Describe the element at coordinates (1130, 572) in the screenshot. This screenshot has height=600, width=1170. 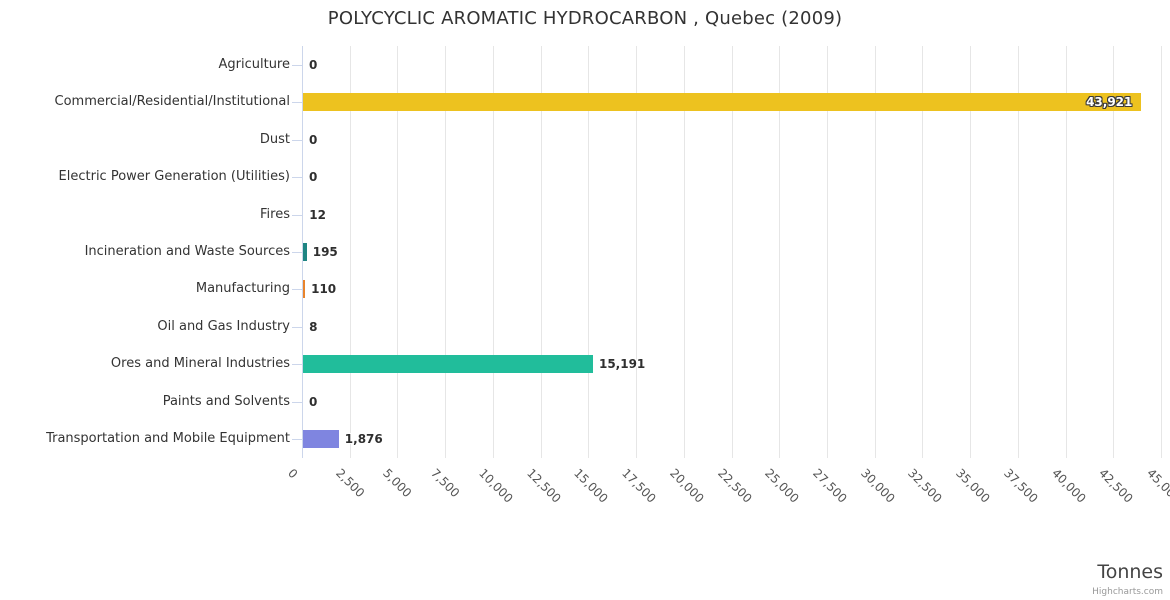
I see `value-axis-title: Tonnes` at that location.